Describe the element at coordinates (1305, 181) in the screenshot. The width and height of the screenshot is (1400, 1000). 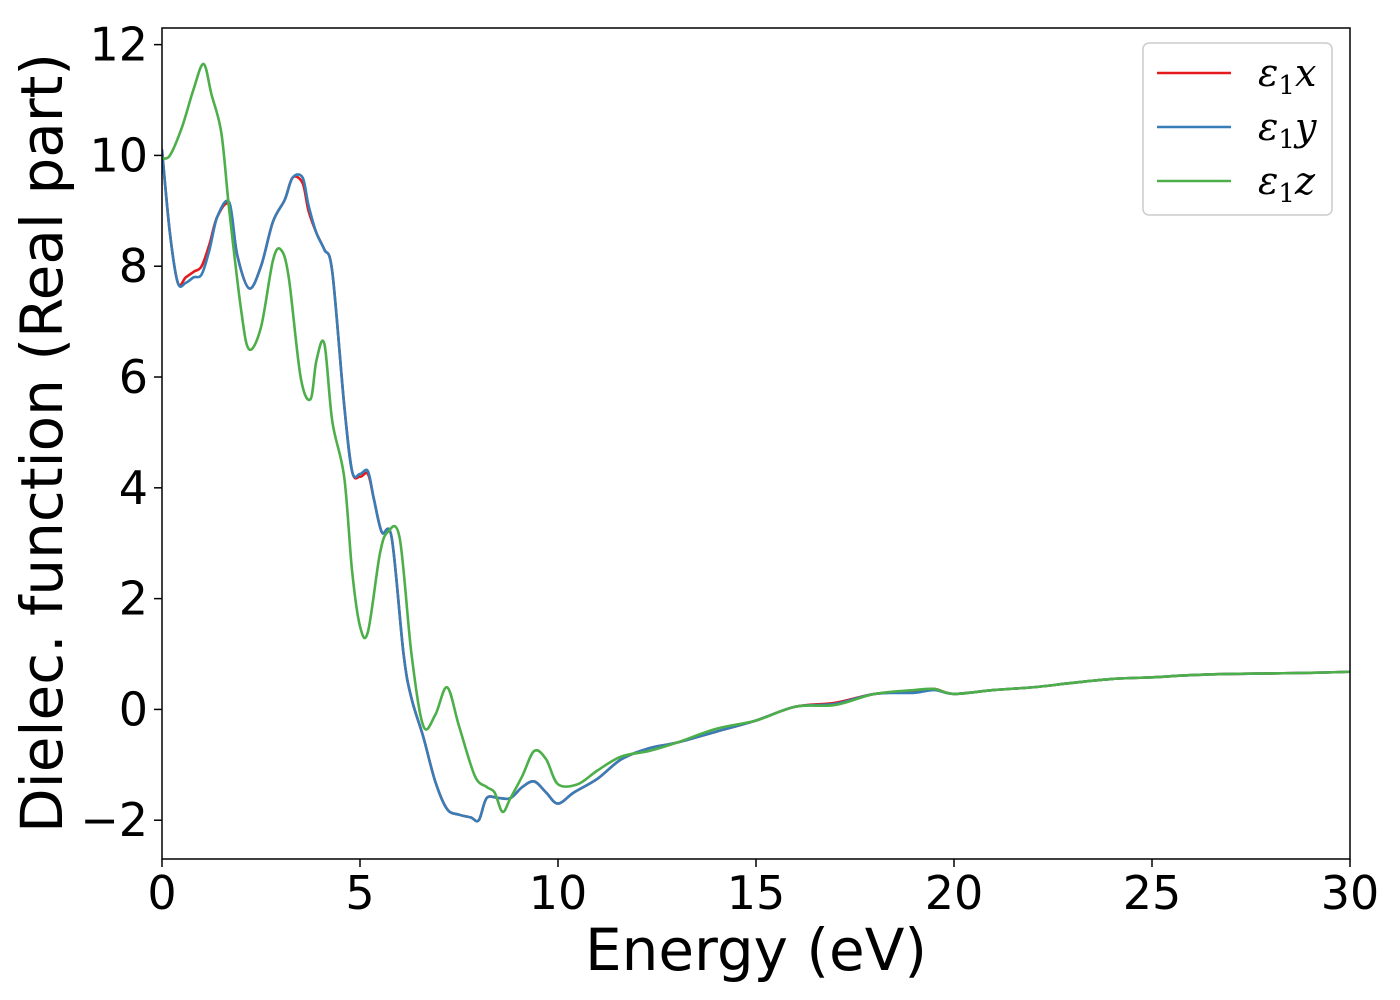
I see `legend-variable: z` at that location.